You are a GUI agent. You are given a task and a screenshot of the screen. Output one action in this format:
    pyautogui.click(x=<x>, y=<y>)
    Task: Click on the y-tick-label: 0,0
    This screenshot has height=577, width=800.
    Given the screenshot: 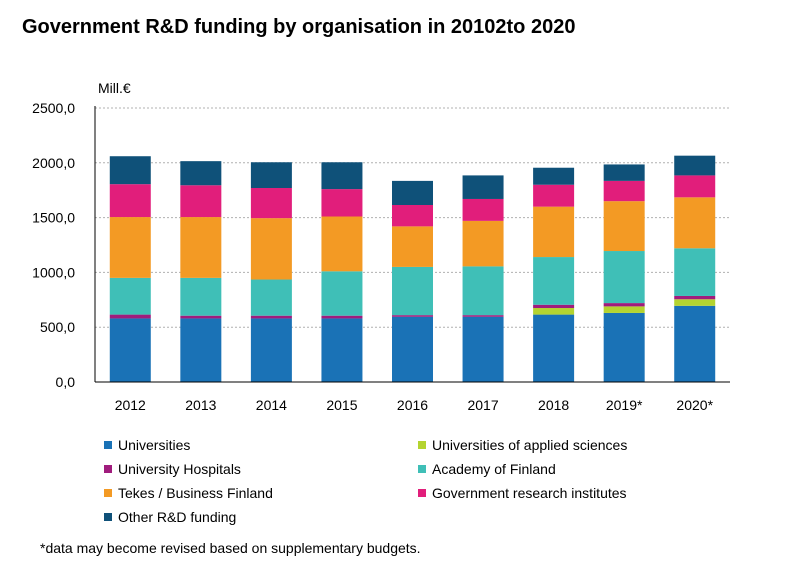 What is the action you would take?
    pyautogui.click(x=66, y=382)
    